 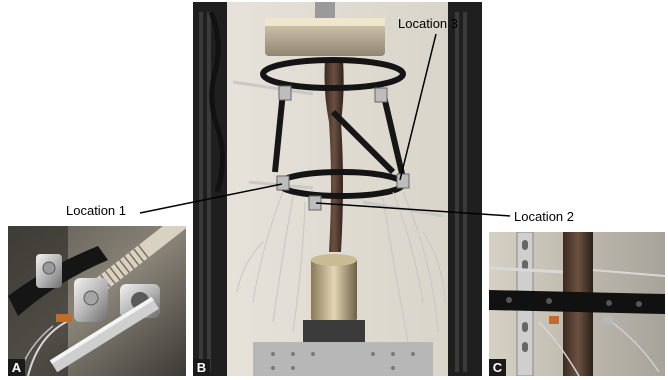 What do you see at coordinates (544, 216) in the screenshot?
I see `location2-label: Location 2` at bounding box center [544, 216].